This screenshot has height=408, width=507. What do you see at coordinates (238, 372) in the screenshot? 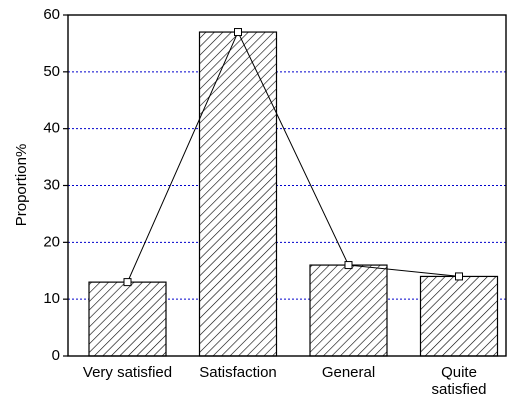
I see `x-tick-label: Satisfaction` at bounding box center [238, 372].